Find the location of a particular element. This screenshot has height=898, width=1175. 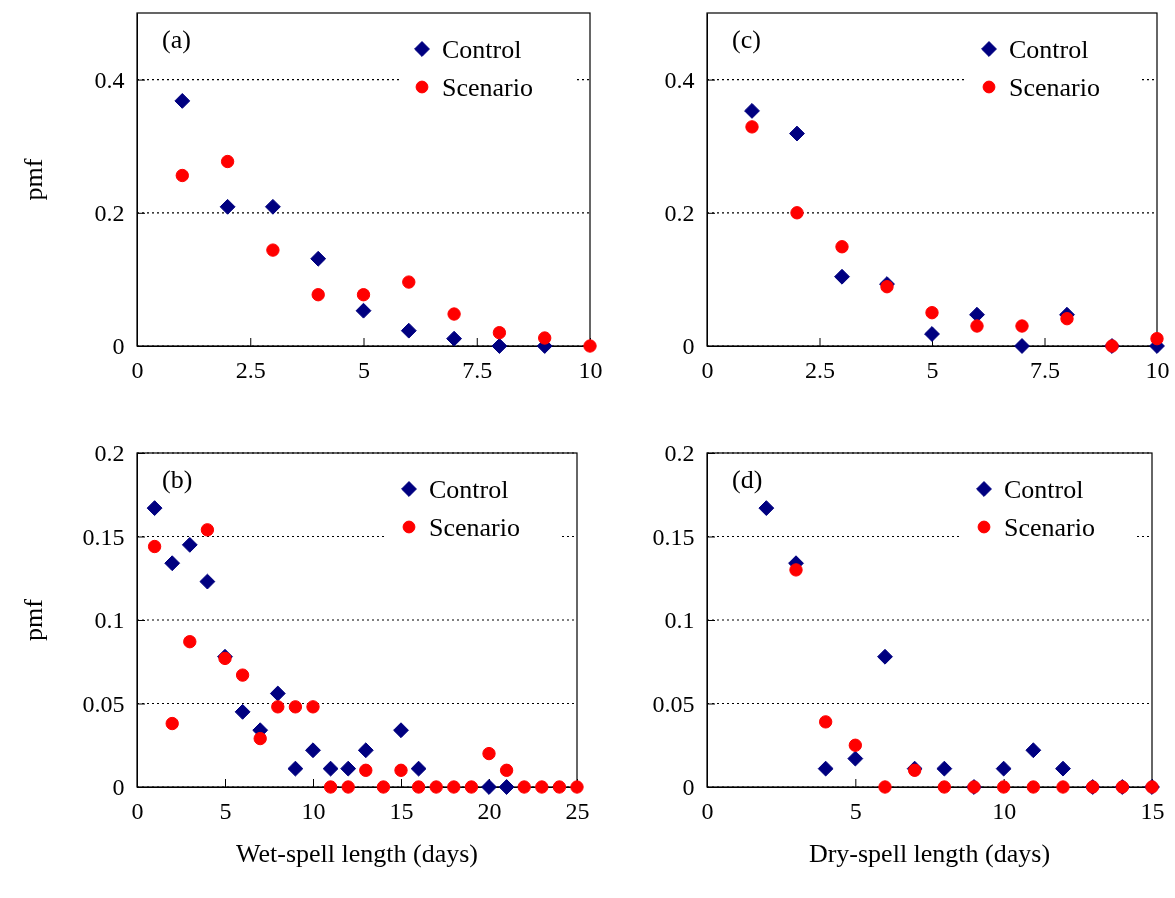

annotation: (c) is located at coordinates (746, 39).